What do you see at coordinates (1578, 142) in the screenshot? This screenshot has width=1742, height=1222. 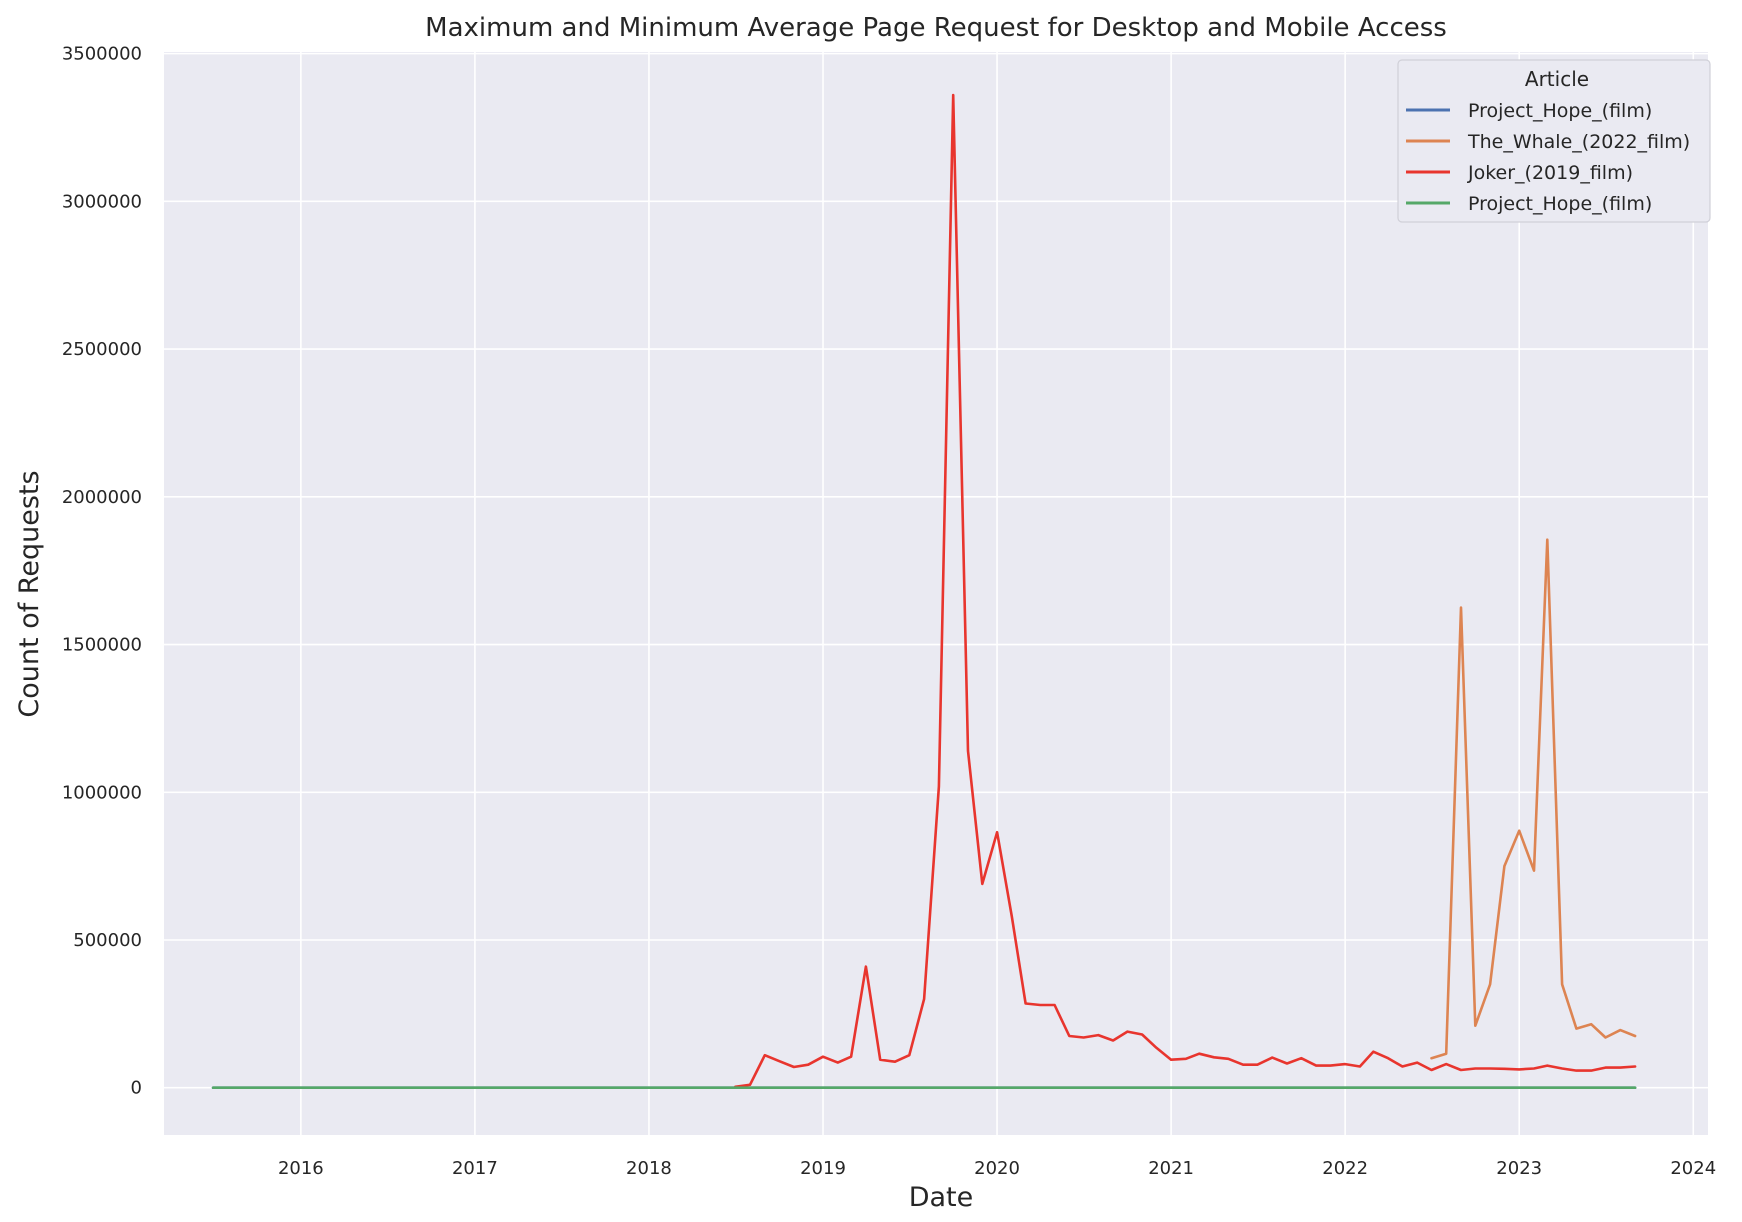 I see `legend-label: The_Whale_(2022_film)` at bounding box center [1578, 142].